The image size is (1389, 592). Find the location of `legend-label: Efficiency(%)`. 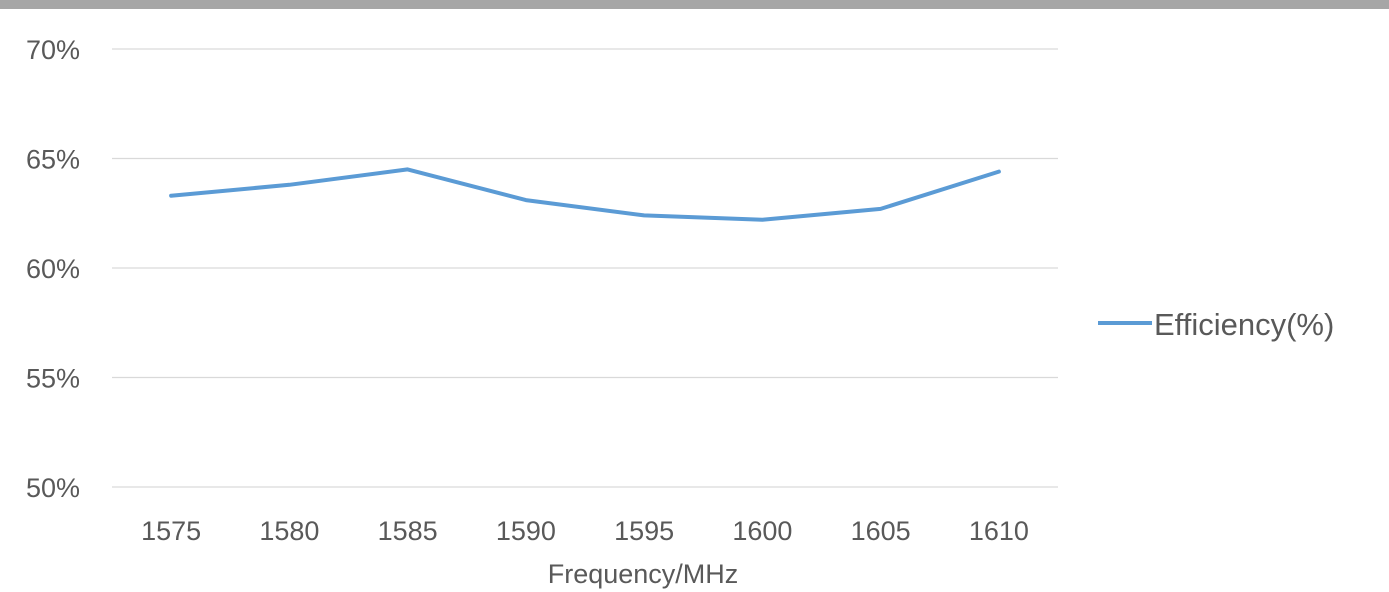

legend-label: Efficiency(%) is located at coordinates (1244, 324).